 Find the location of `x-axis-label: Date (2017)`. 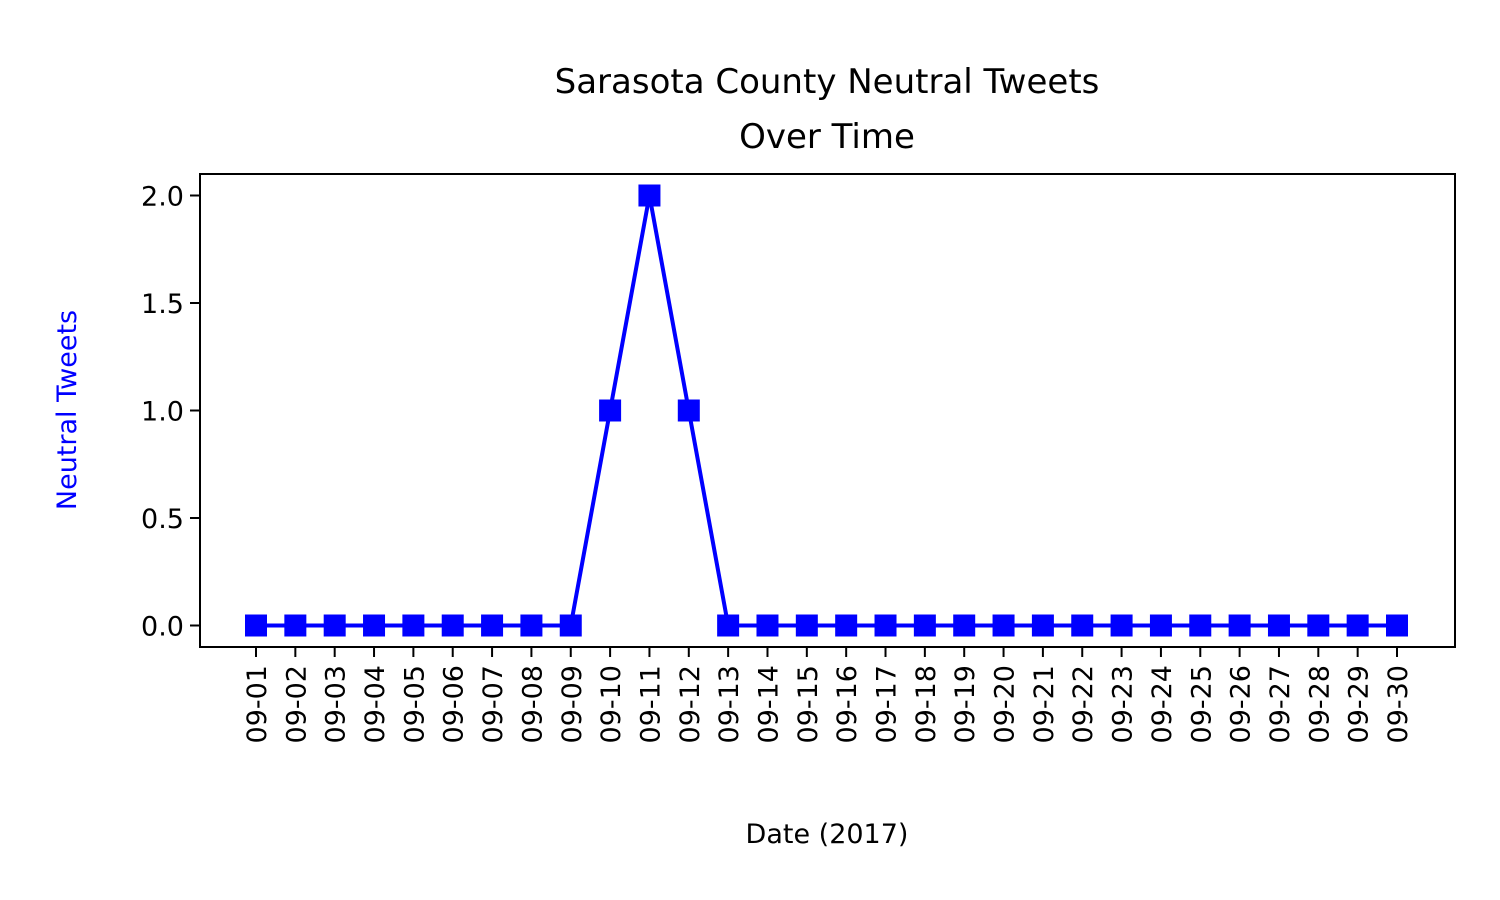

x-axis-label: Date (2017) is located at coordinates (827, 834).